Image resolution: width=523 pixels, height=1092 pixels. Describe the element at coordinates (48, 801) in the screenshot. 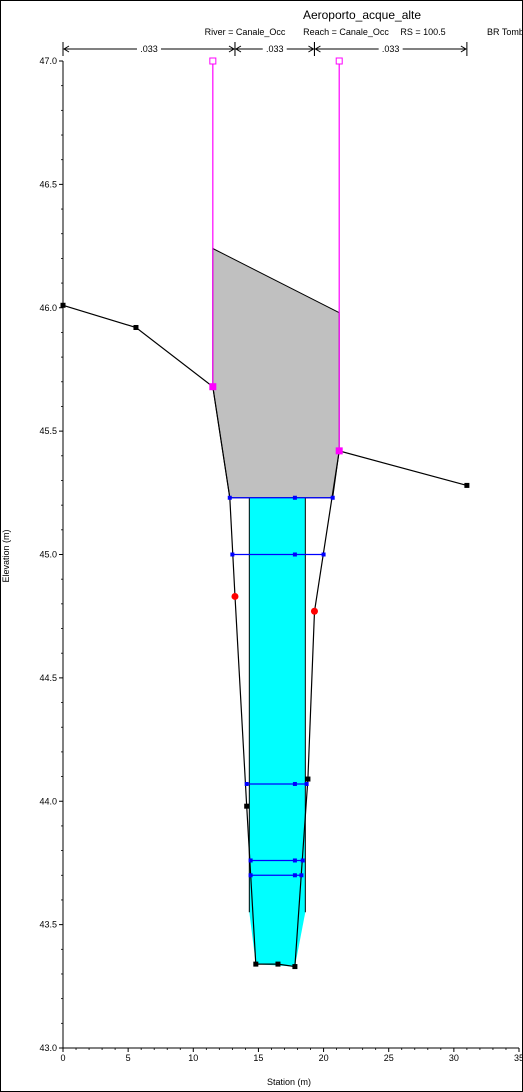

I see `y-tick-label: 44.0` at that location.